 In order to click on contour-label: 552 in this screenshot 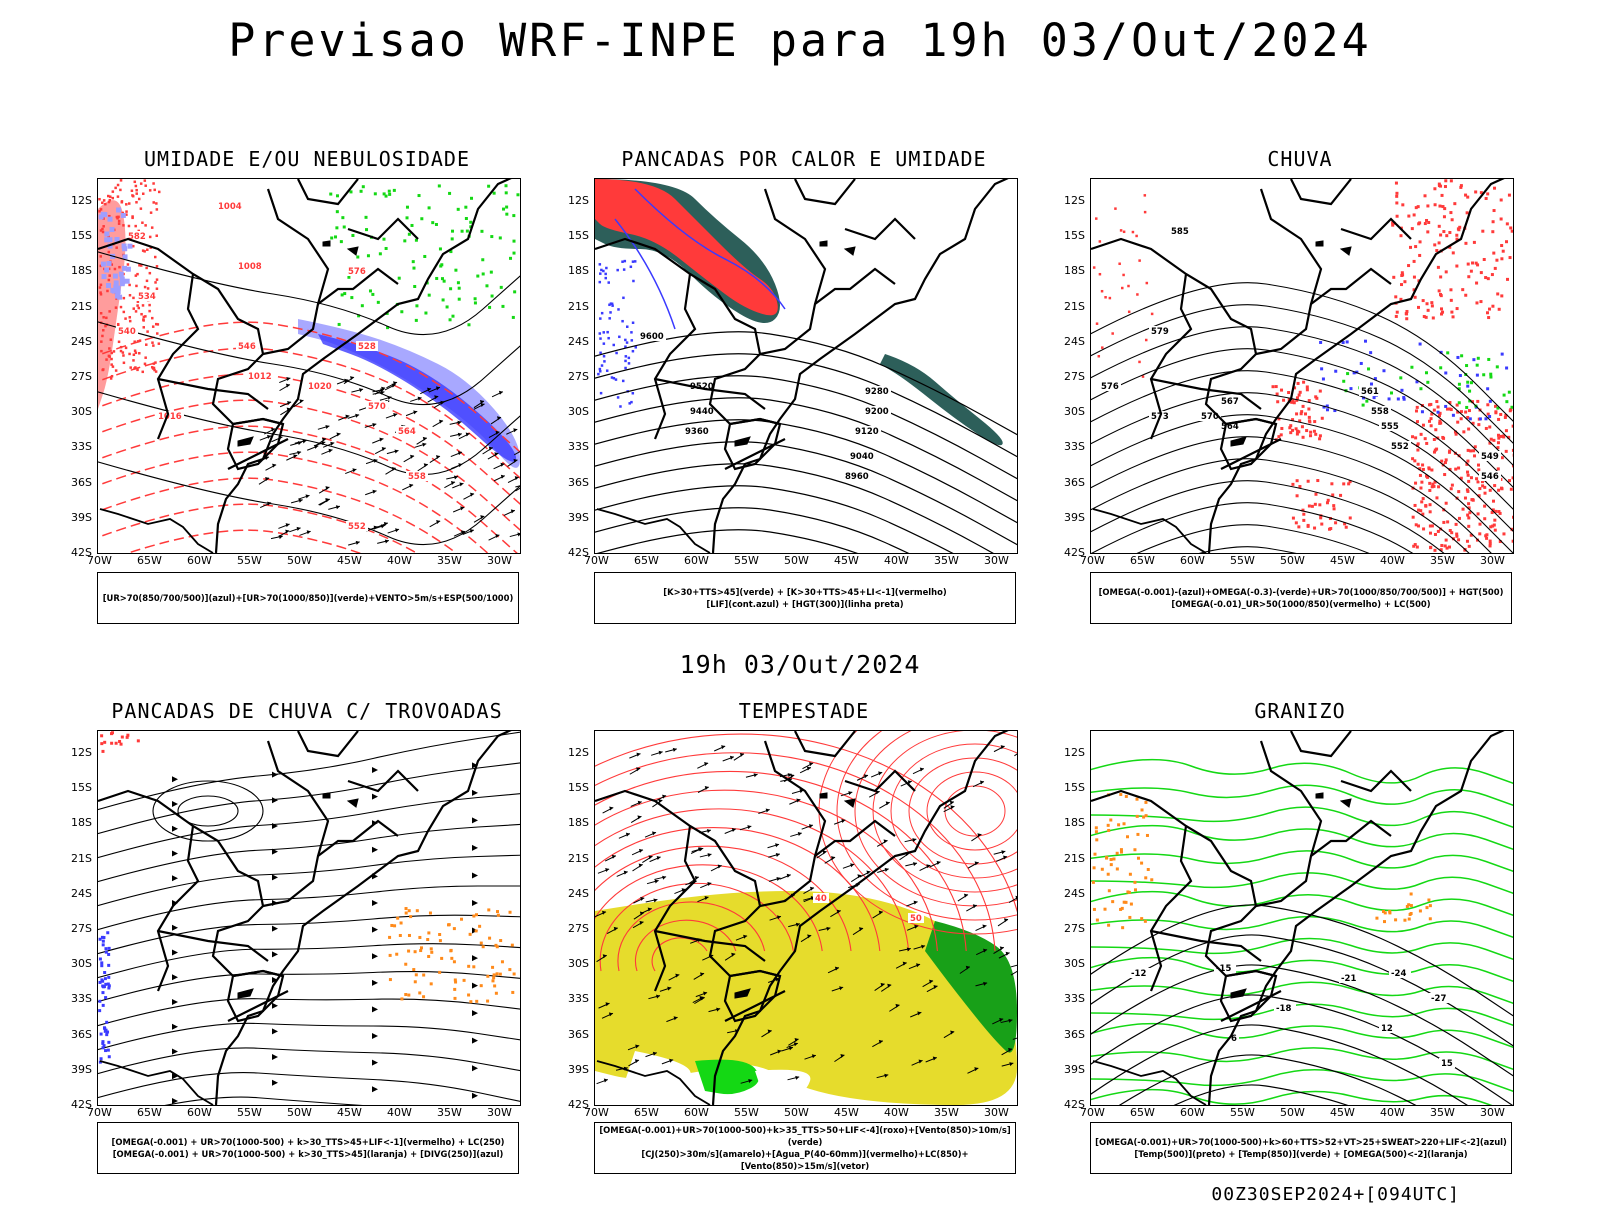, I will do `click(357, 526)`.